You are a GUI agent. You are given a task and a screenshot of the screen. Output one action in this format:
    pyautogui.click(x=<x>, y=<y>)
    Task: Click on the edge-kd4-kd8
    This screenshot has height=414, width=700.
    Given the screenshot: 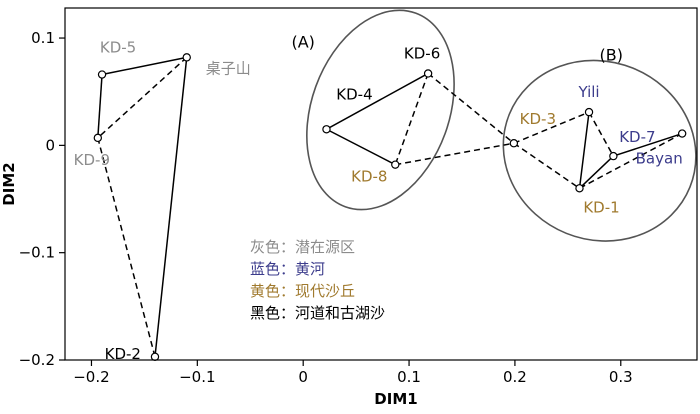 What is the action you would take?
    pyautogui.click(x=361, y=147)
    